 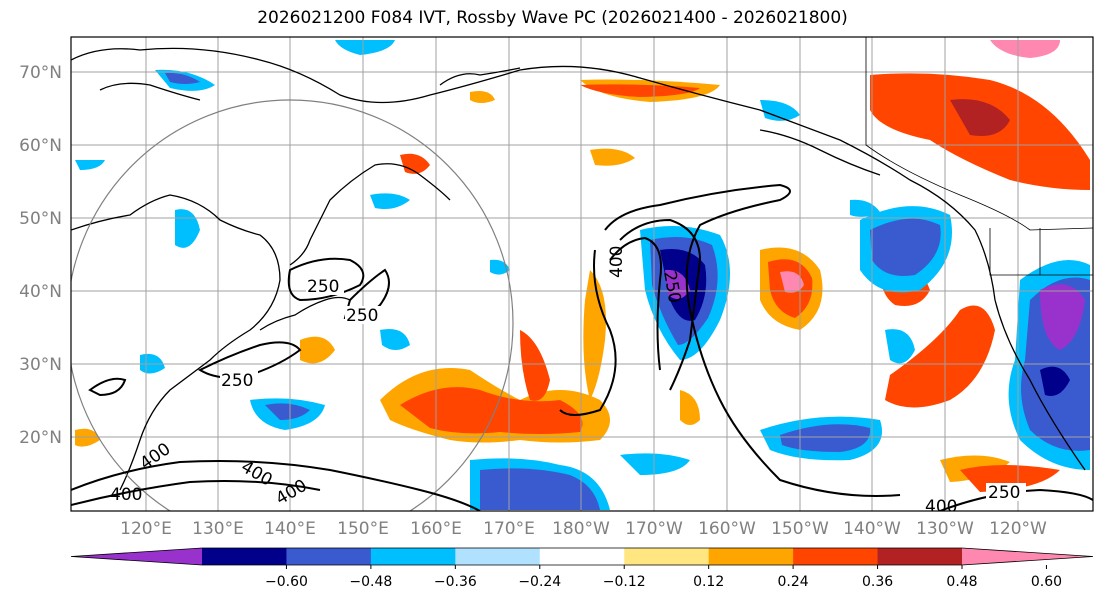 What do you see at coordinates (455, 582) in the screenshot?
I see `colorbar-tick-label: −0.36` at bounding box center [455, 582].